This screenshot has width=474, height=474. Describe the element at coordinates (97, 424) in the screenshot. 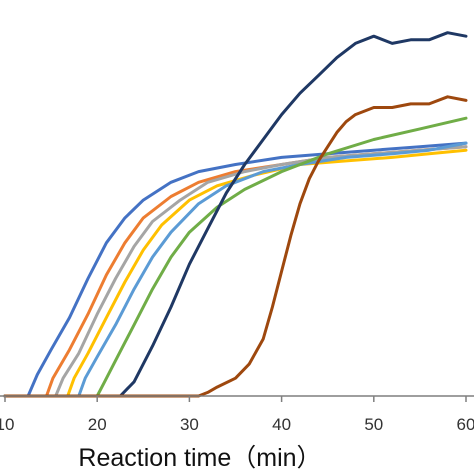

I see `x-tick-label: 20` at that location.